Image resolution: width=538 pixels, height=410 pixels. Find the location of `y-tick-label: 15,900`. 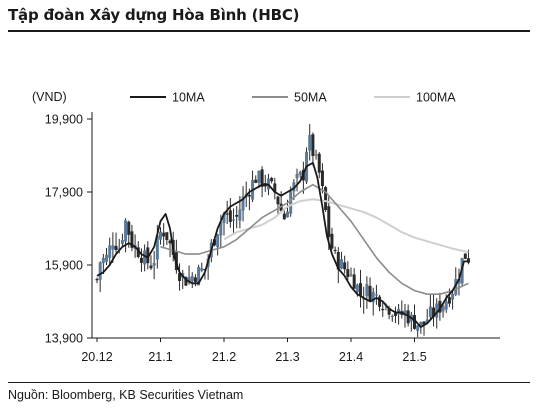

y-tick-label: 15,900 is located at coordinates (64, 266).